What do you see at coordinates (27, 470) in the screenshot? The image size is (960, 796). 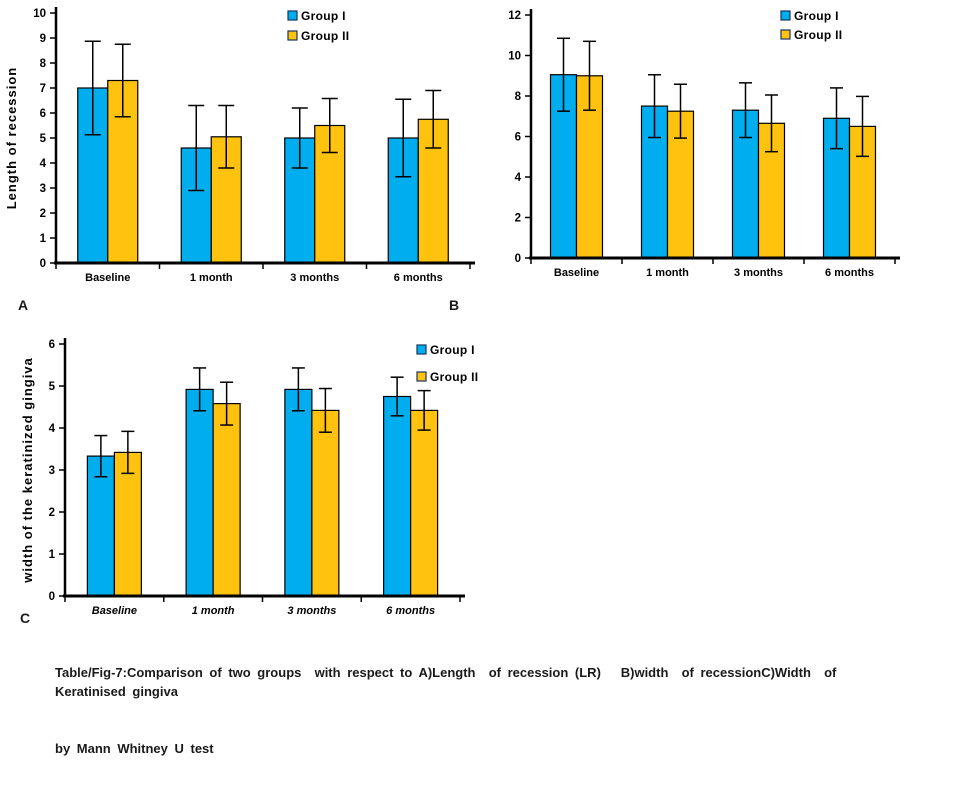 I see `y-axis-title: width of the keratinized gingiva` at bounding box center [27, 470].